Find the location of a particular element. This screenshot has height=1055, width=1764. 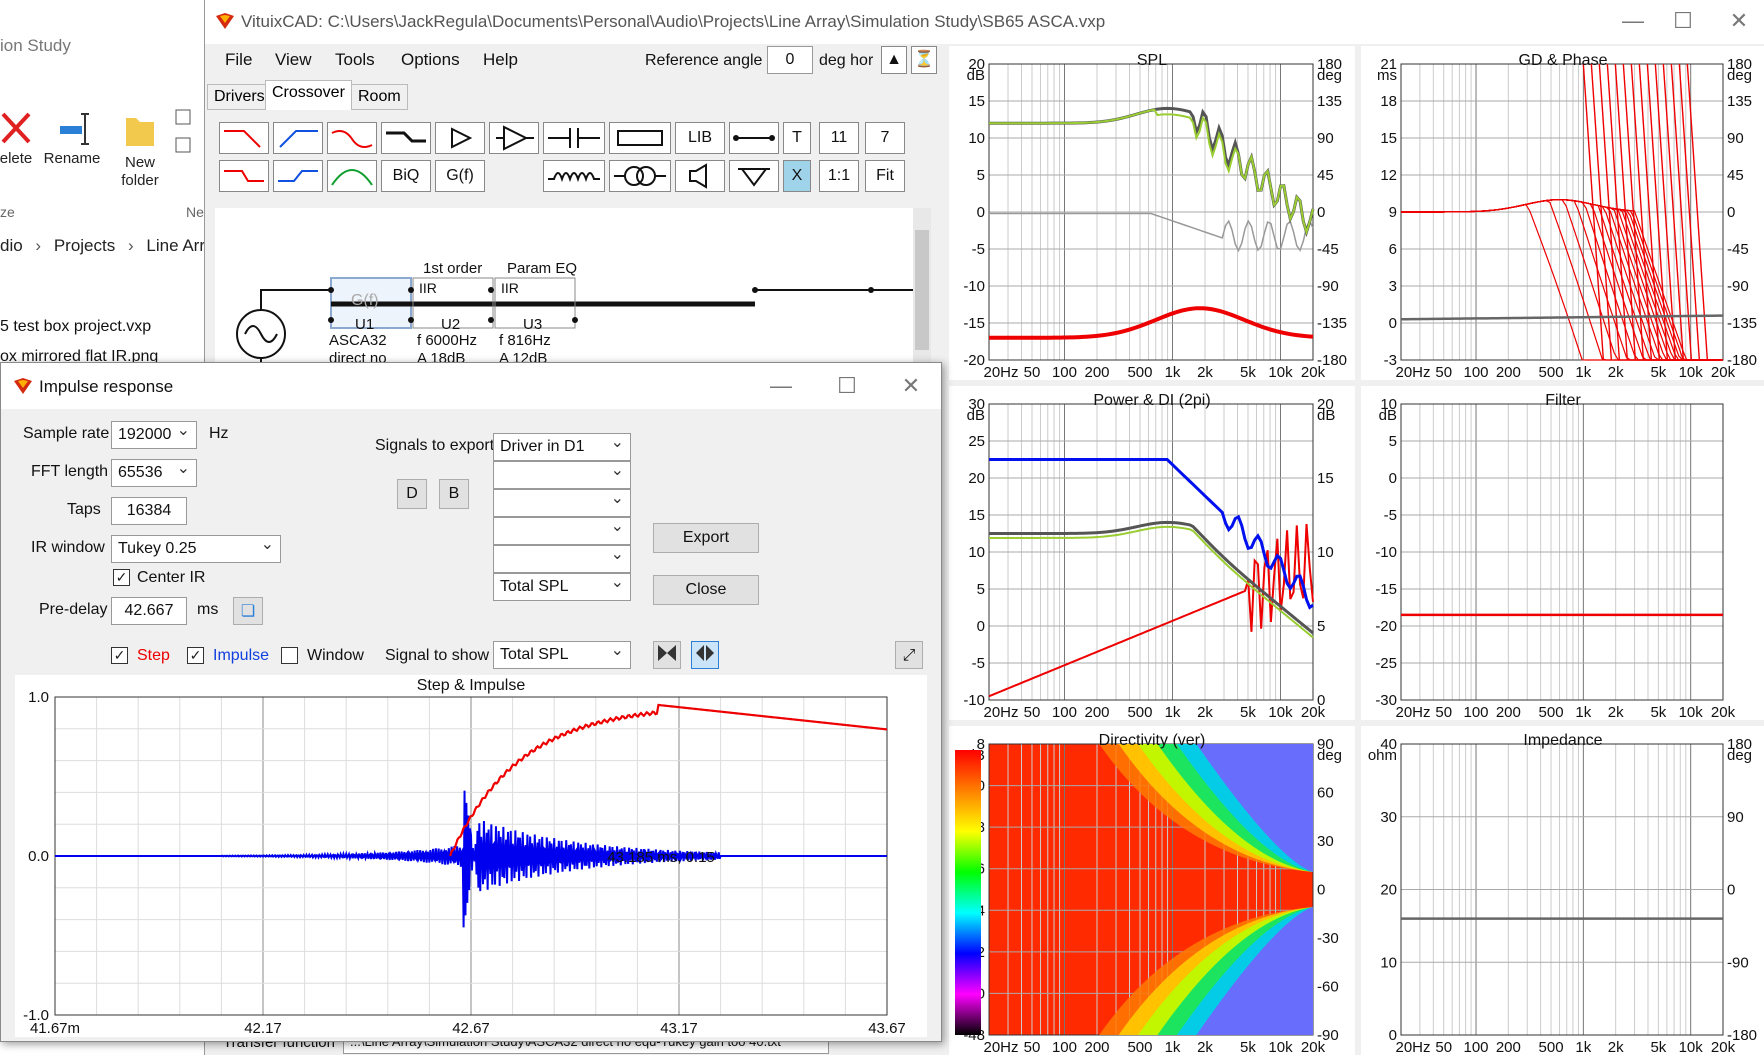

signal-to-show-select: Total SPL is located at coordinates (562, 655).